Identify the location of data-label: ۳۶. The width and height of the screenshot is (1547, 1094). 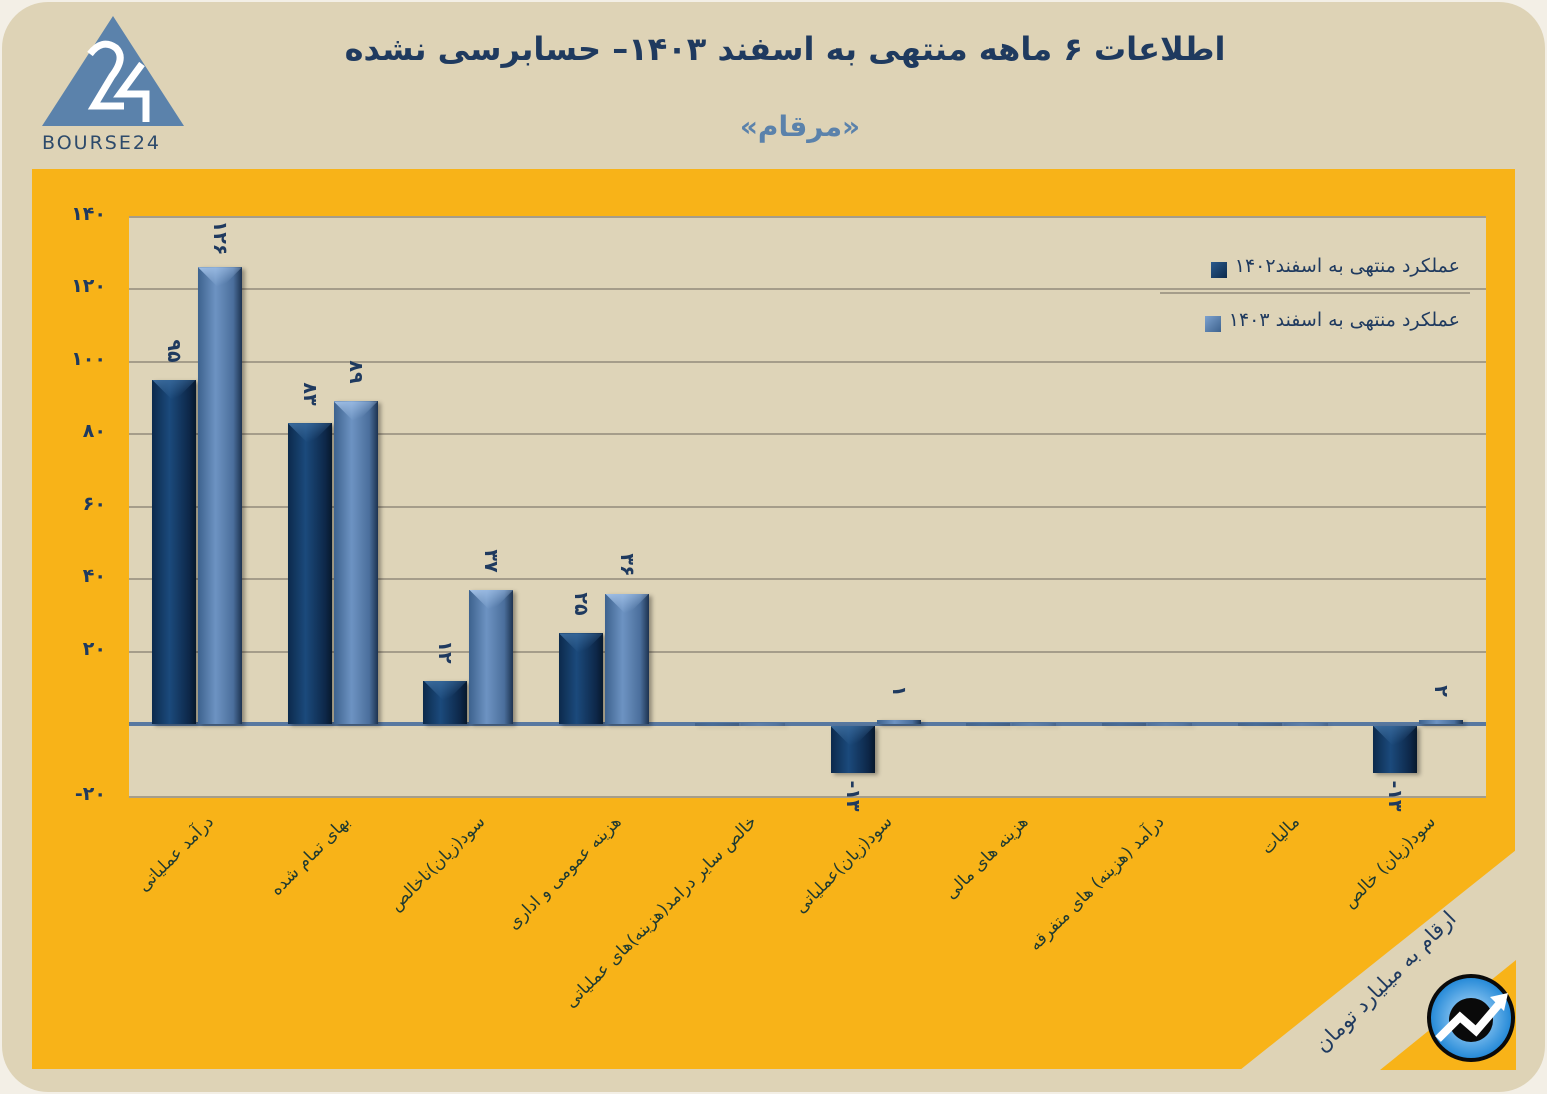
(627, 564).